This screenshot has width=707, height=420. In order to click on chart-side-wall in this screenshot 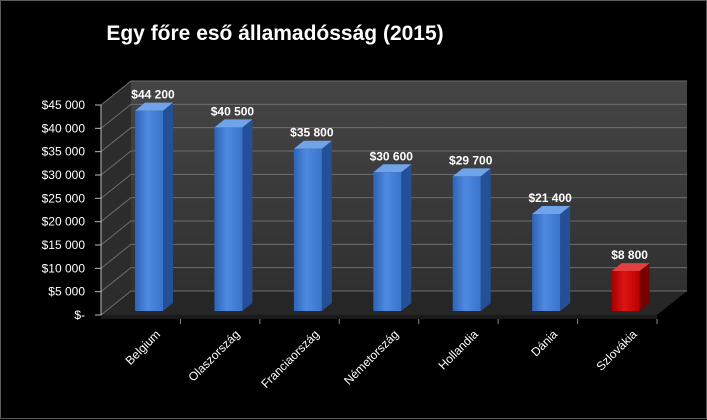, I will do `click(116, 198)`.